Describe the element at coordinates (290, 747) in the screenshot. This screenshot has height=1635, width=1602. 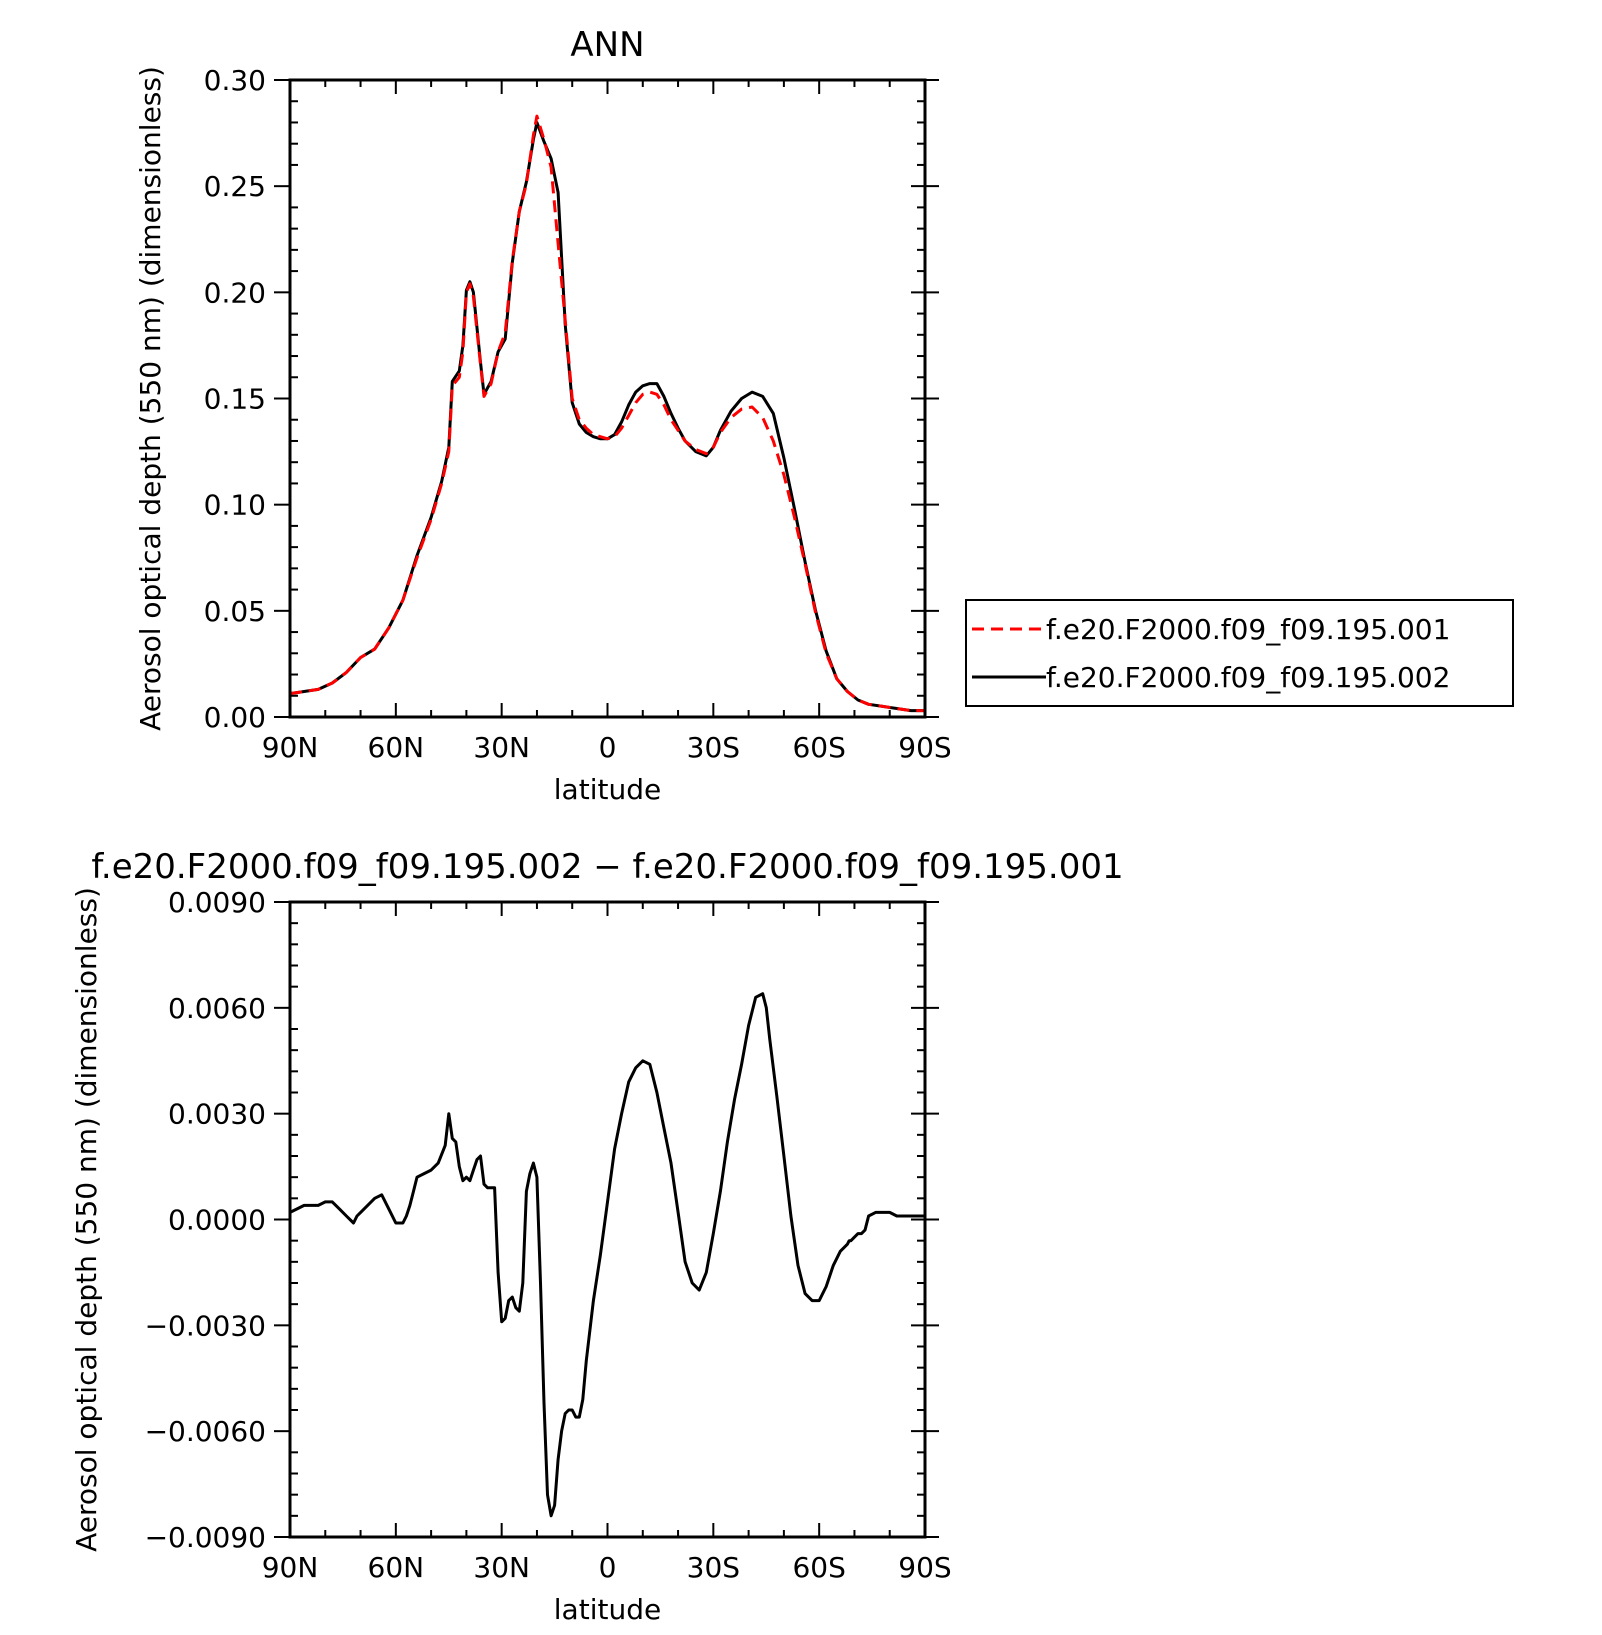
I see `top-x-tick-label: 90N` at that location.